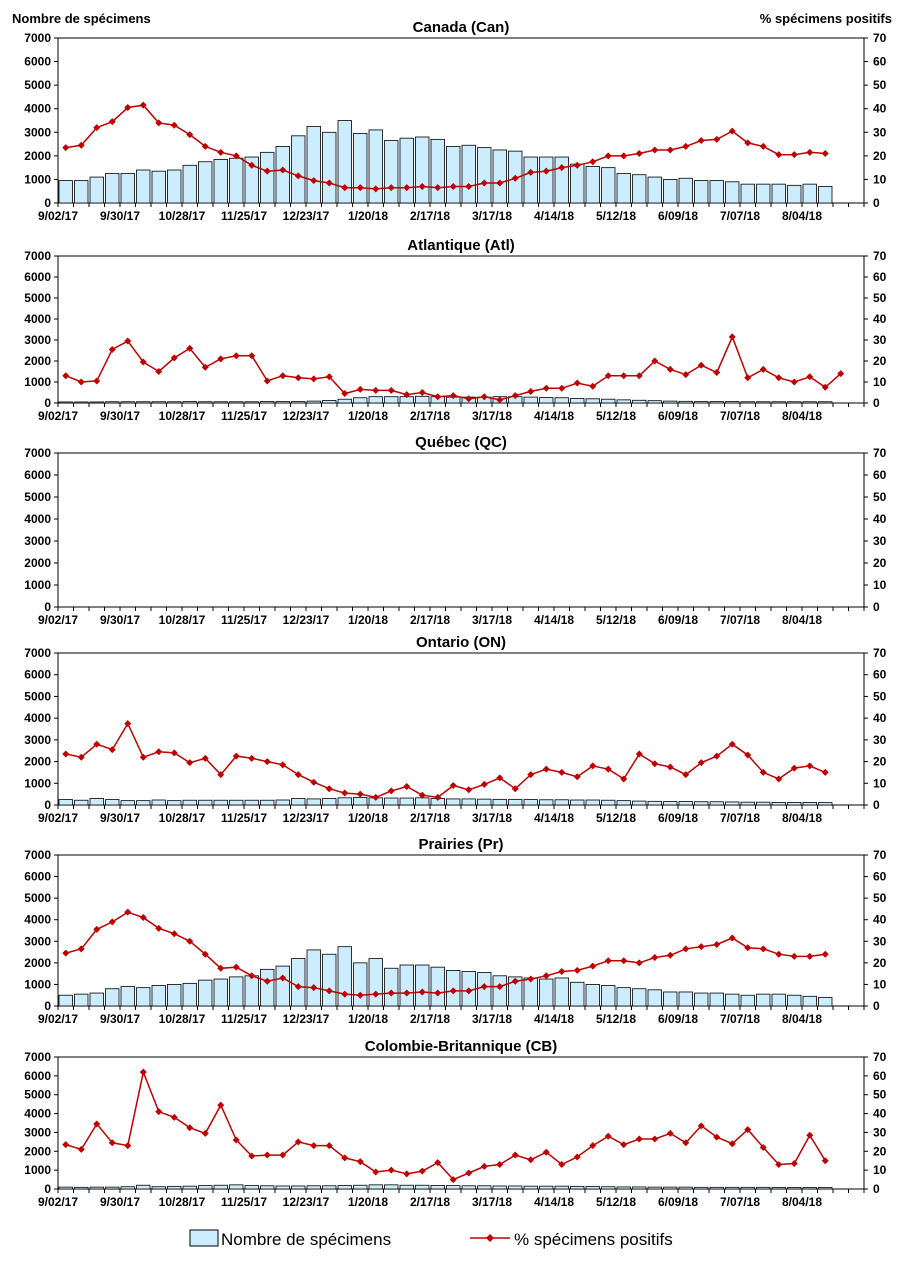  Describe the element at coordinates (37, 984) in the screenshot. I see `y-tick-label: 1000` at that location.